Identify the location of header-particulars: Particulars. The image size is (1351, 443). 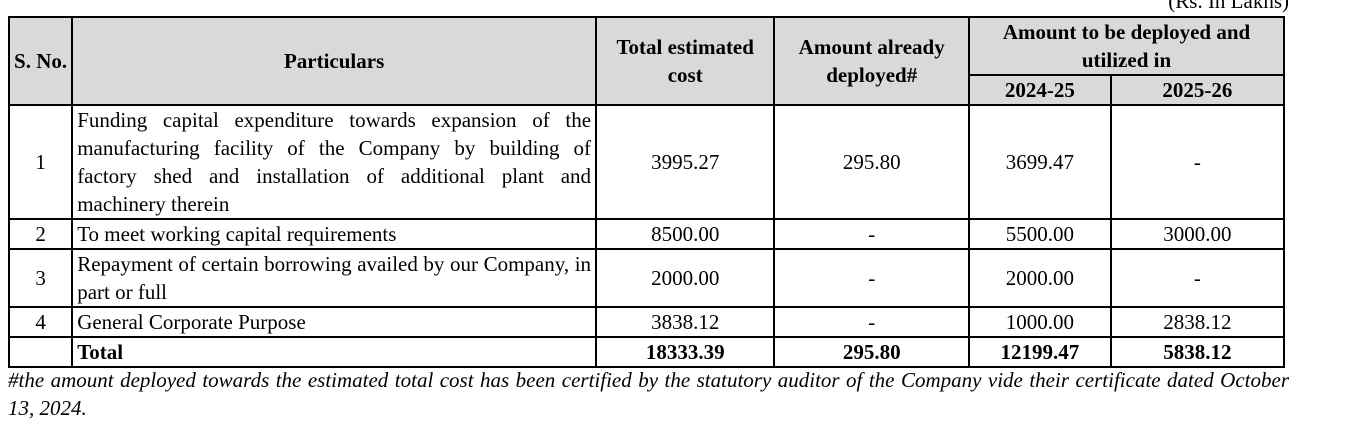
(334, 61).